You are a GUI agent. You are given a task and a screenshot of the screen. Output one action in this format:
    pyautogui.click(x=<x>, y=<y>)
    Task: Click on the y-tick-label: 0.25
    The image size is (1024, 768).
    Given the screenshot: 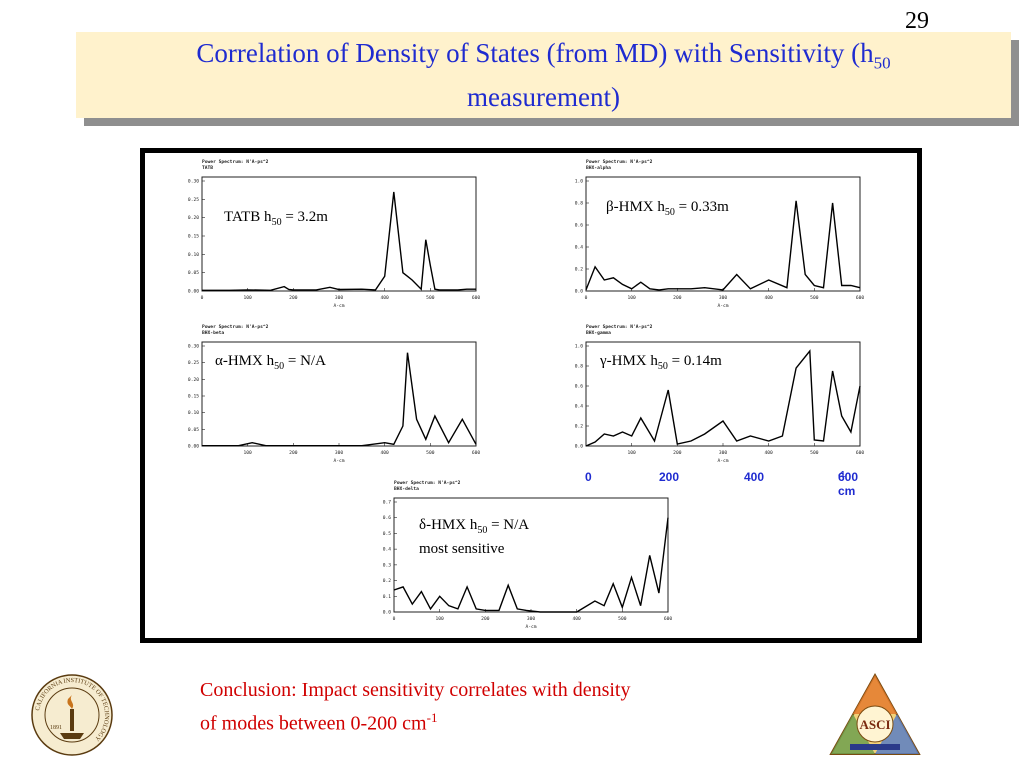 What is the action you would take?
    pyautogui.click(x=193, y=363)
    